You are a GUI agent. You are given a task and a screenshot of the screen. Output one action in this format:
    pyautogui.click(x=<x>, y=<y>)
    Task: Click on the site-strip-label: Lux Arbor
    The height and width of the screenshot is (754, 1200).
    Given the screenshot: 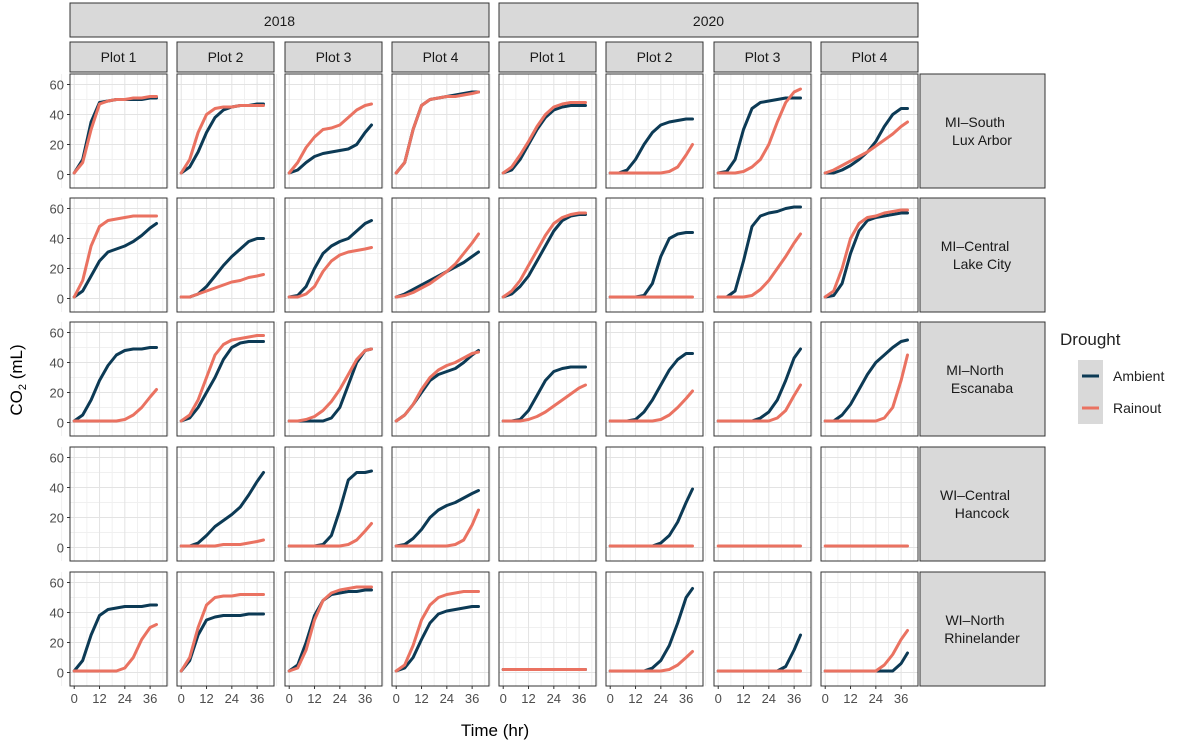 What is the action you would take?
    pyautogui.click(x=982, y=140)
    